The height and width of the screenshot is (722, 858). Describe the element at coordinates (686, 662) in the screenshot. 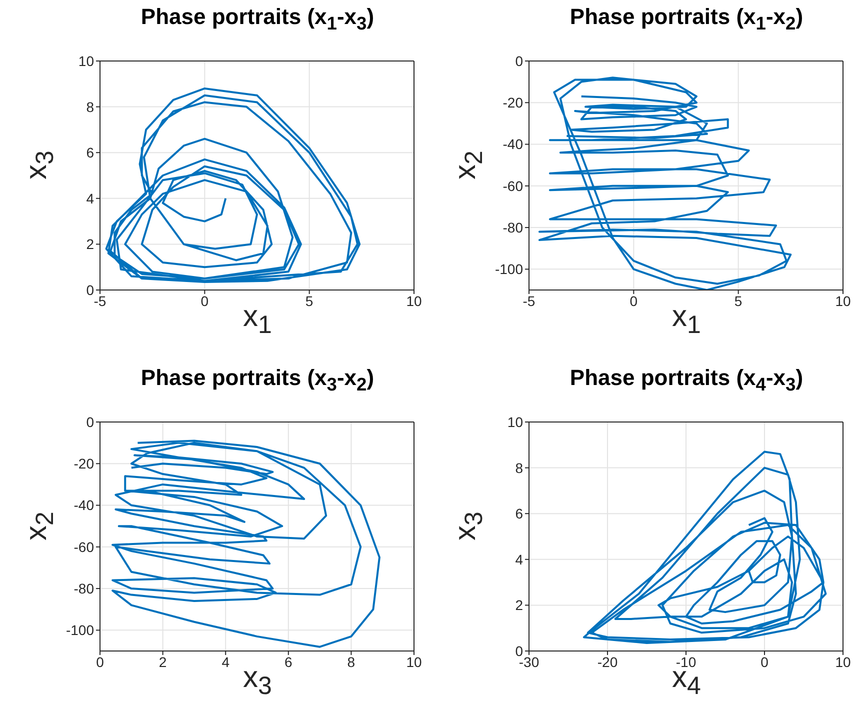

I see `x-tick-label: -10` at that location.